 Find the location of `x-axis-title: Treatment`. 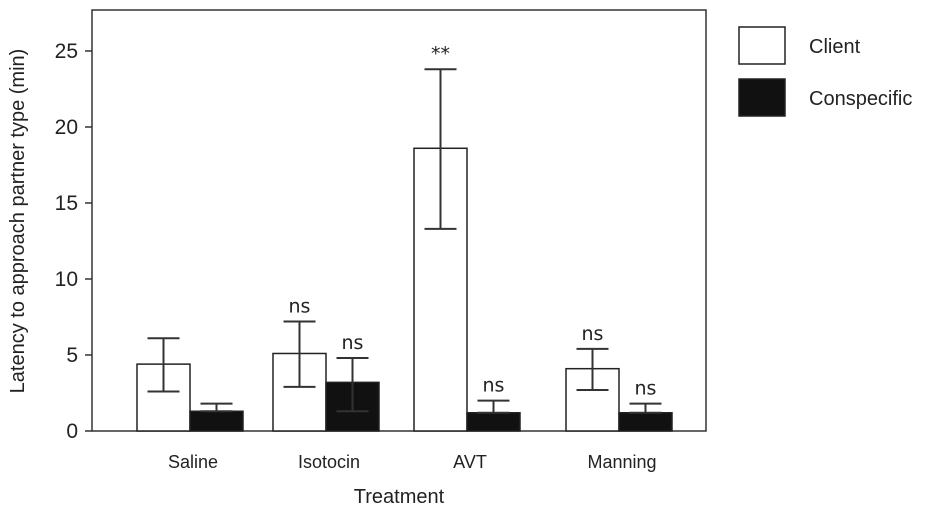

x-axis-title: Treatment is located at coordinates (399, 497).